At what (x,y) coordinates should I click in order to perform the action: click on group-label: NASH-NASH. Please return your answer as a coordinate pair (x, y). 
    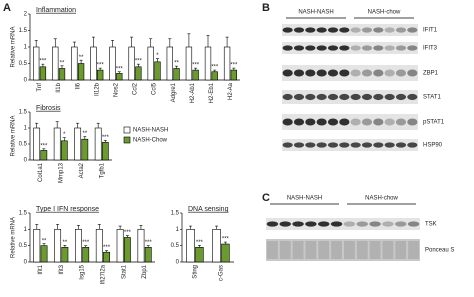
    Looking at the image, I should click on (304, 199).